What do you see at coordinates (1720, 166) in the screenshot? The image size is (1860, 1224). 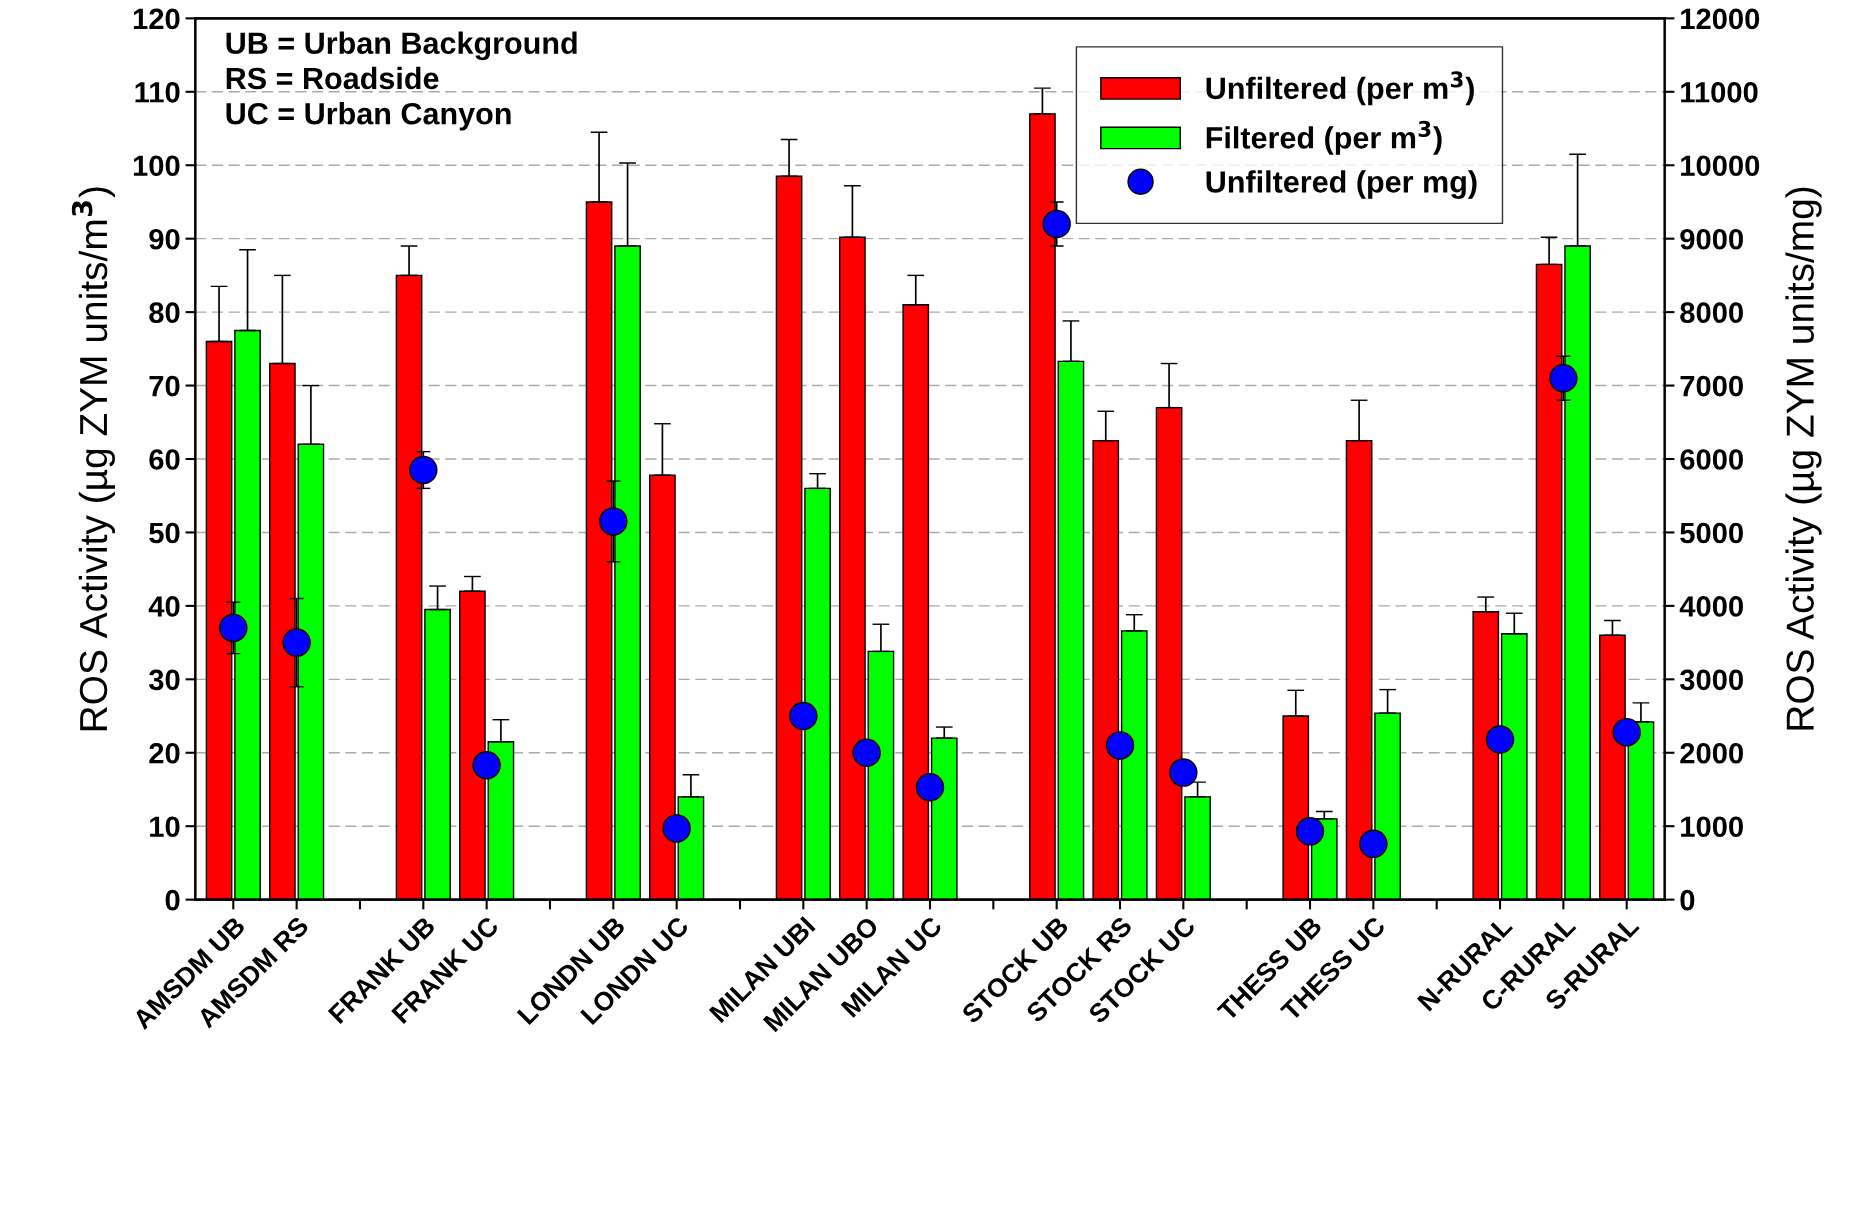 I see `y2-tick-label: 10000` at bounding box center [1720, 166].